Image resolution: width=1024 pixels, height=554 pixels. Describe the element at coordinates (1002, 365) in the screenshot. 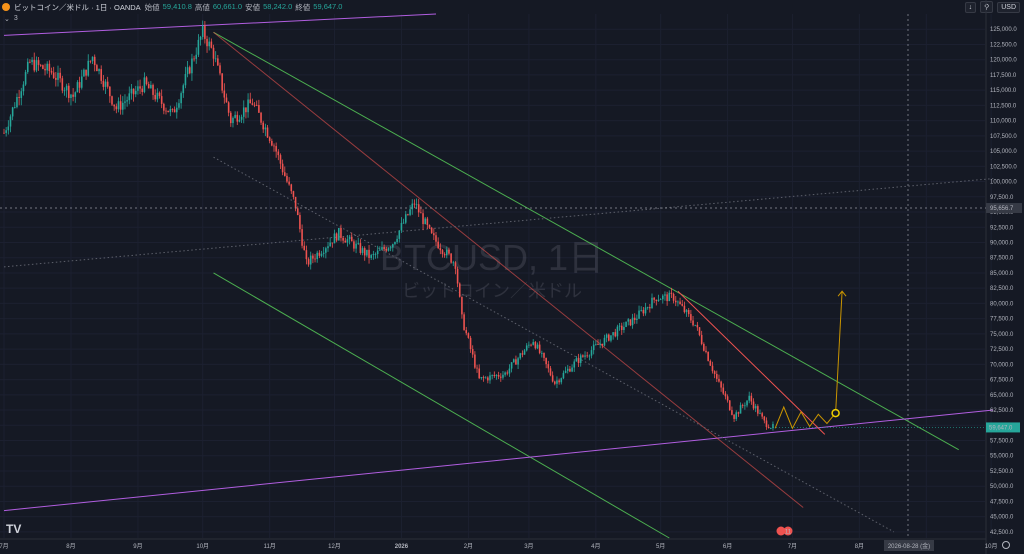

I see `price-tick-label: 70,000.0` at that location.